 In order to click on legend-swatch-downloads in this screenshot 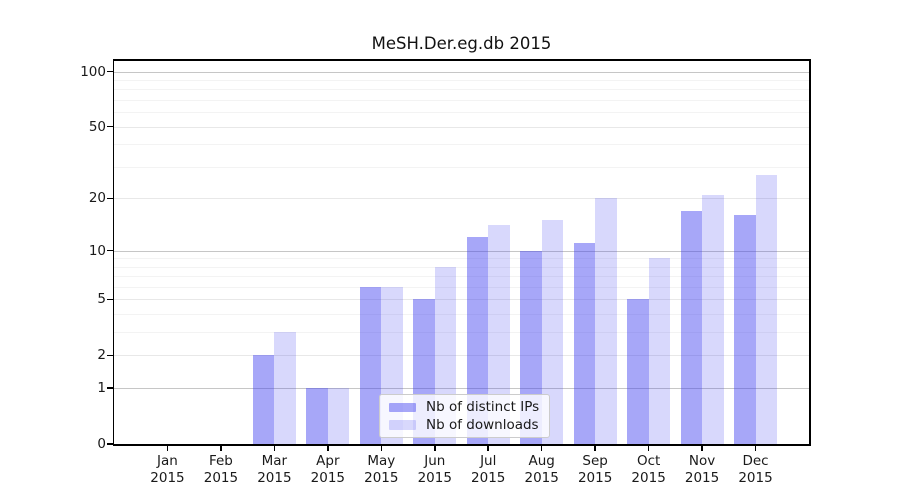, I will do `click(402, 425)`.